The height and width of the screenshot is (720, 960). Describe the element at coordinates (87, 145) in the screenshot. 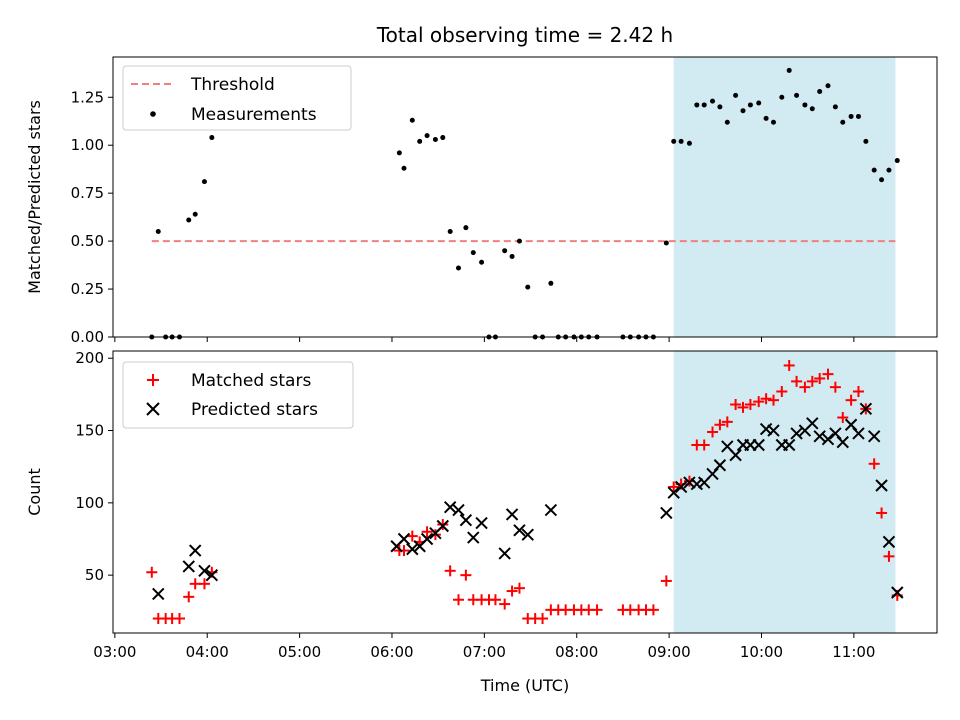

I see `y-tick-label: 1.00` at that location.